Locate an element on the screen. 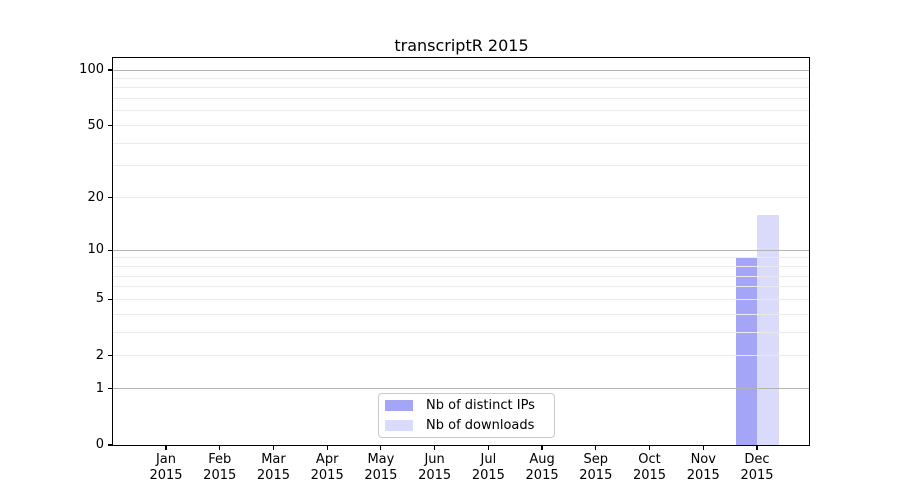 This screenshot has height=500, width=900. y-tick-label-100: 100 is located at coordinates (91, 69).